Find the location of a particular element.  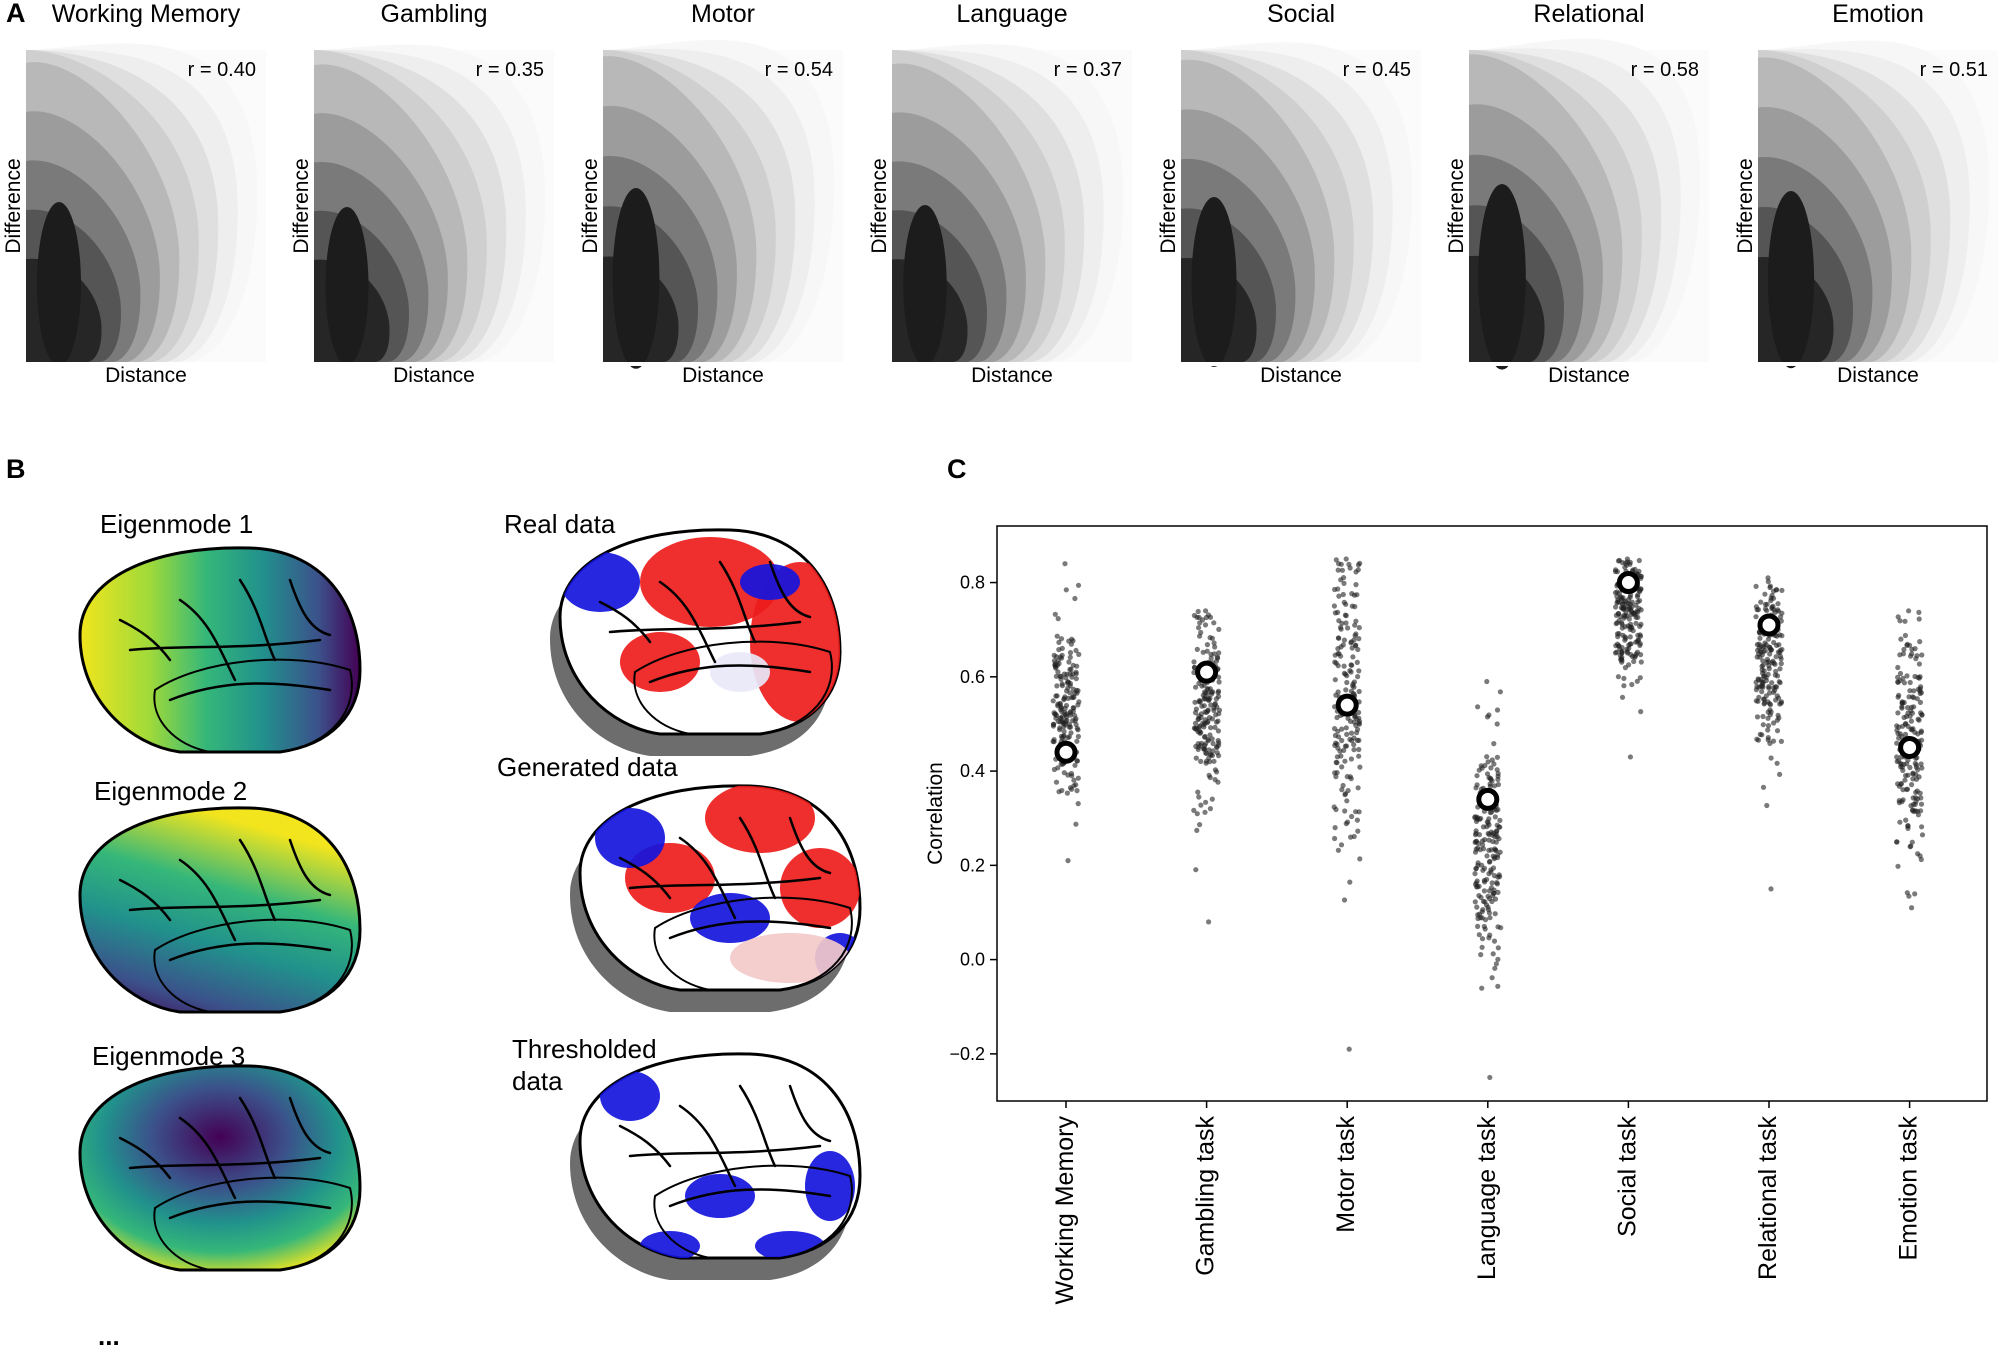

density-plot-7: Emotion r = 0.51 Distance Difference is located at coordinates (1867, 193).